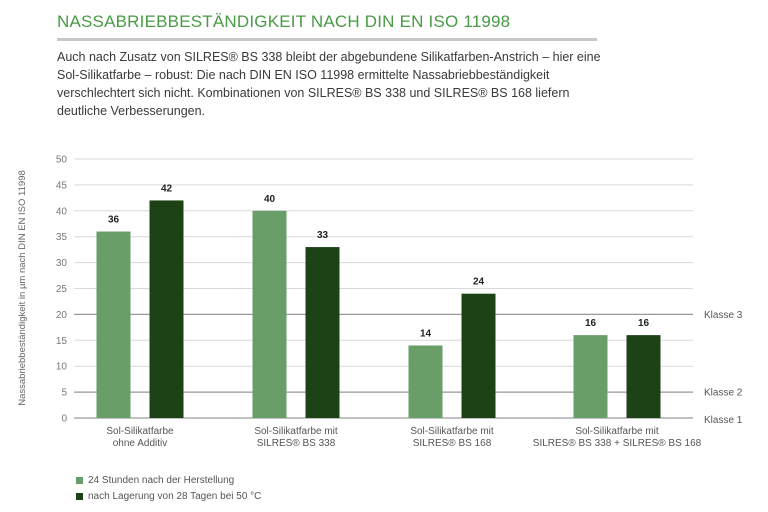  What do you see at coordinates (617, 443) in the screenshot?
I see `category-label: SILRES® BS 338 + SILRES® BS 168` at bounding box center [617, 443].